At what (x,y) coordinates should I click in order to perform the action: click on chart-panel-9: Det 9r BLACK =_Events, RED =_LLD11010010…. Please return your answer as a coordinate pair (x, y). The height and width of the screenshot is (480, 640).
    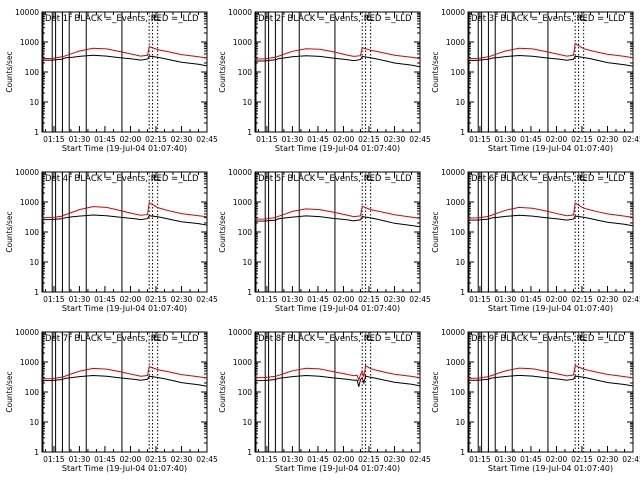
    Looking at the image, I should click on (535, 400).